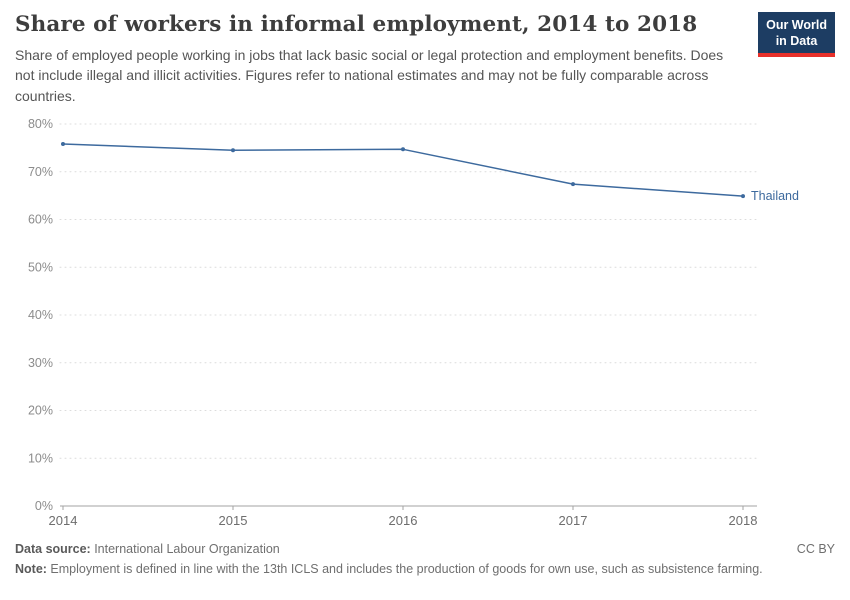 The image size is (850, 600). I want to click on y-axis-tick-label: 50%, so click(40, 267).